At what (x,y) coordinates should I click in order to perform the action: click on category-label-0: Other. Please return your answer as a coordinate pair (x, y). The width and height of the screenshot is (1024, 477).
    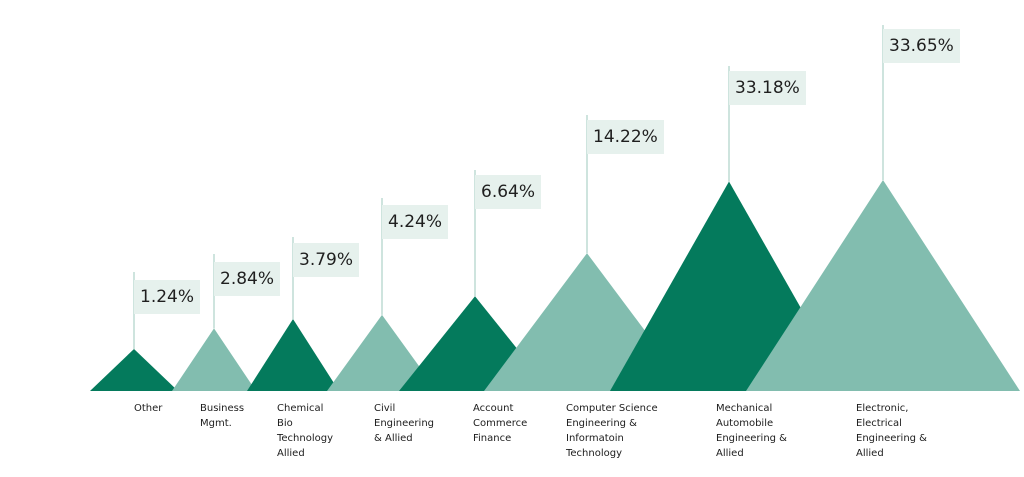
    Looking at the image, I should click on (148, 408).